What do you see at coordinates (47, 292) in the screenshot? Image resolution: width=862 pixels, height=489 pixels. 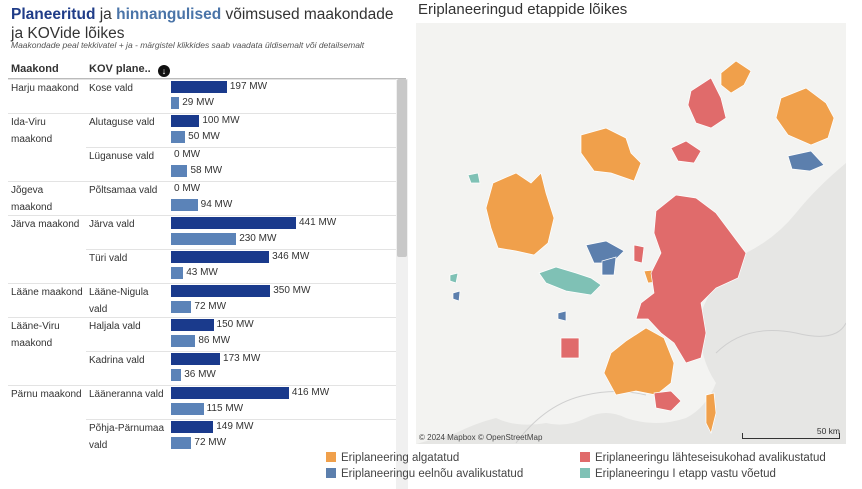 I see `county-label: Lääne maakond` at bounding box center [47, 292].